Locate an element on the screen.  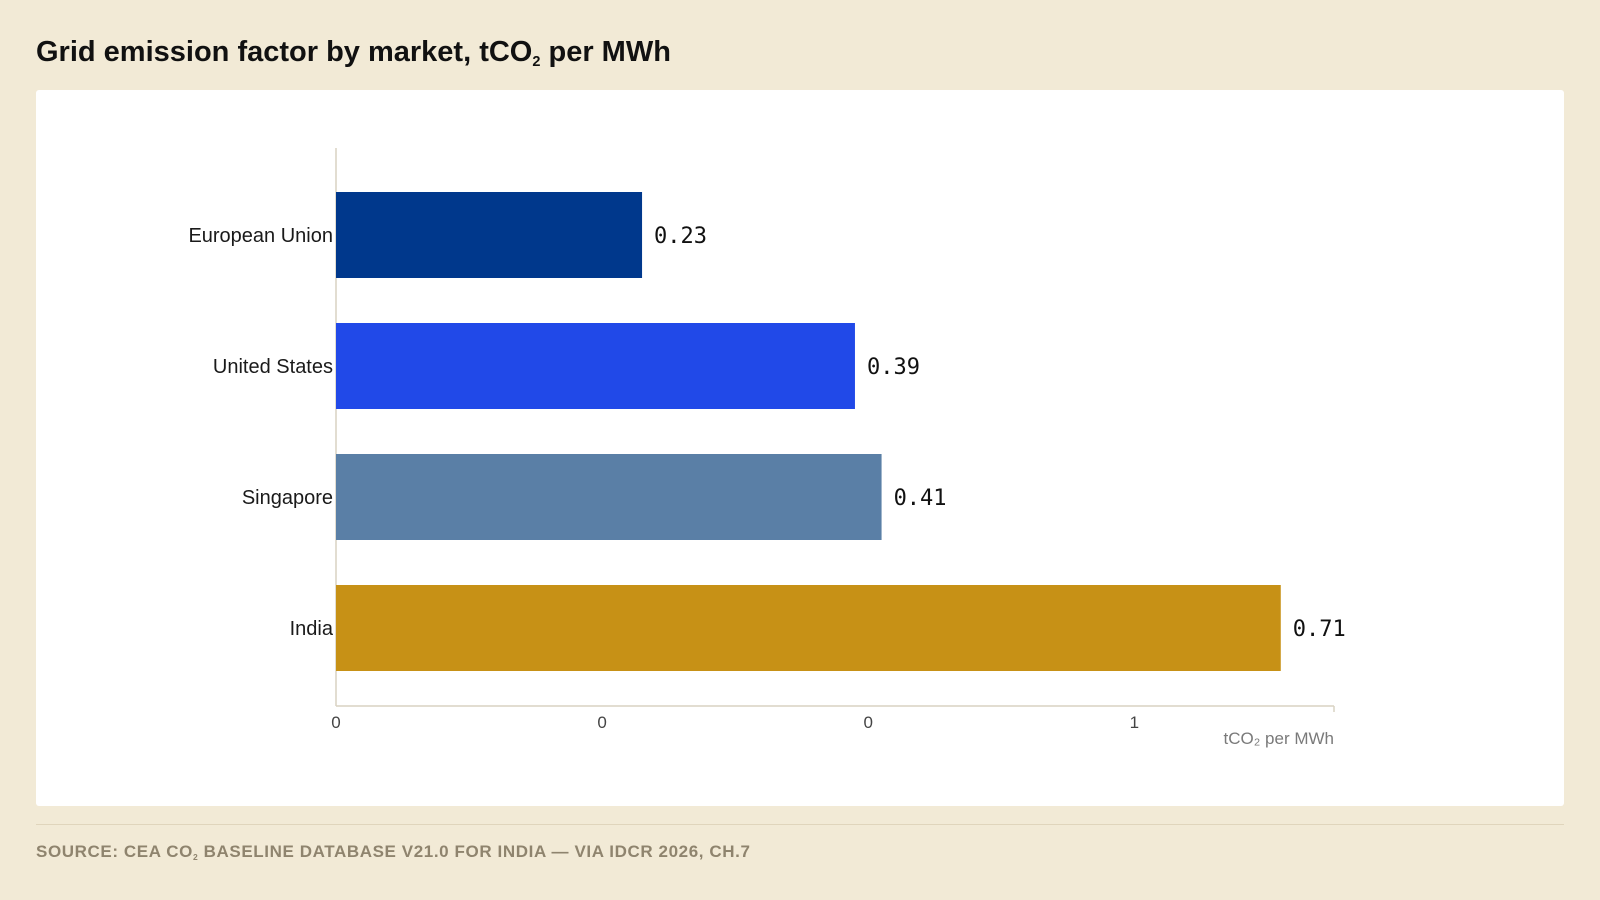
x-tick-label-3: 0 is located at coordinates (868, 722).